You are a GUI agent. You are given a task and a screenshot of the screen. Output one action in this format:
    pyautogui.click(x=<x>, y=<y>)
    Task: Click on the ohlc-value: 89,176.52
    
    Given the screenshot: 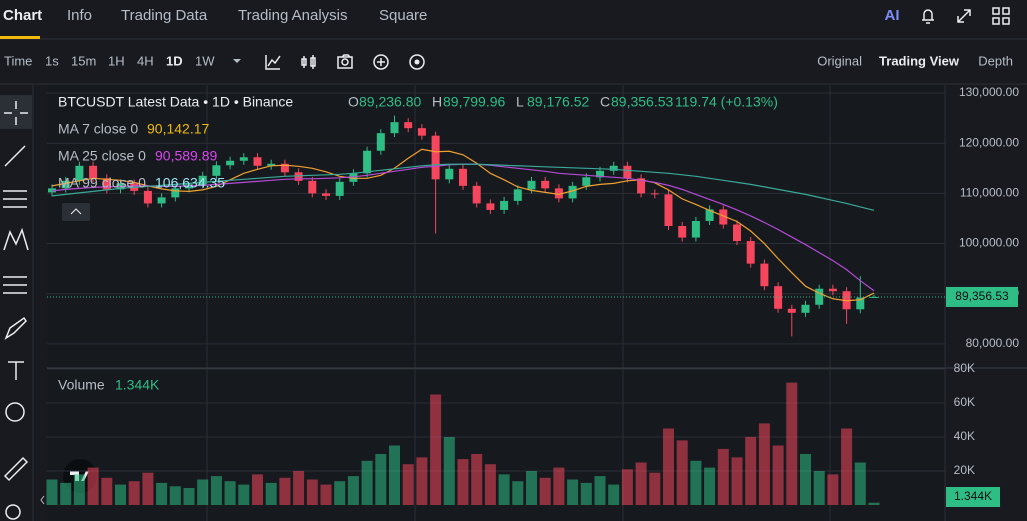 What is the action you would take?
    pyautogui.click(x=558, y=102)
    